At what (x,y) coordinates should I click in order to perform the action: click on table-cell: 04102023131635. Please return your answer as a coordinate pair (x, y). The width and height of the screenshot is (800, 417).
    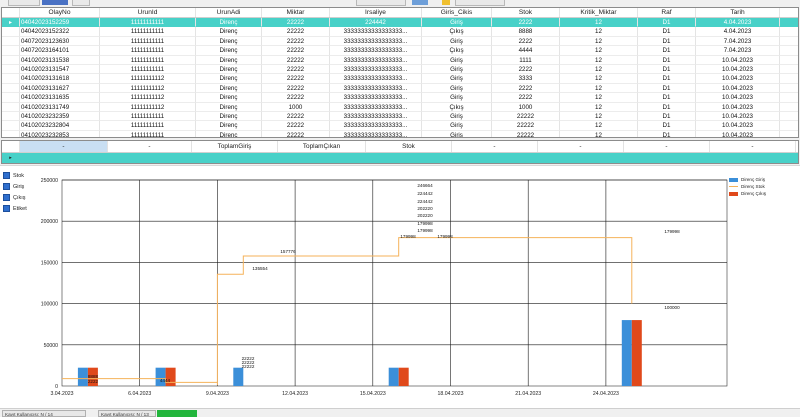
    Looking at the image, I should click on (60, 98).